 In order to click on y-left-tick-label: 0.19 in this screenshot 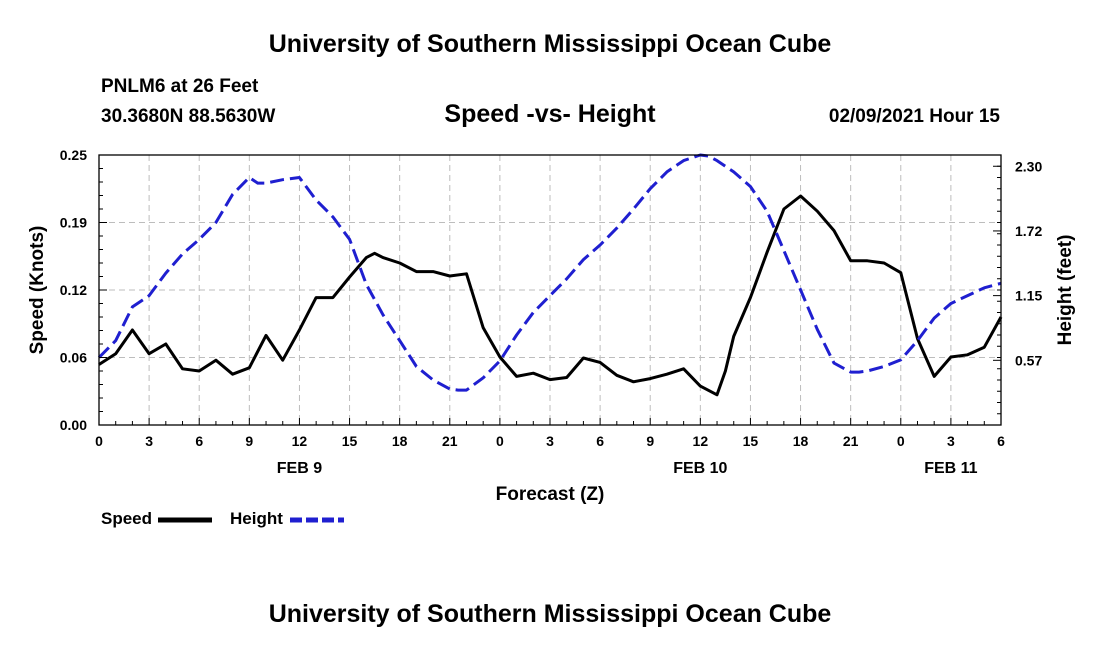, I will do `click(73, 223)`.